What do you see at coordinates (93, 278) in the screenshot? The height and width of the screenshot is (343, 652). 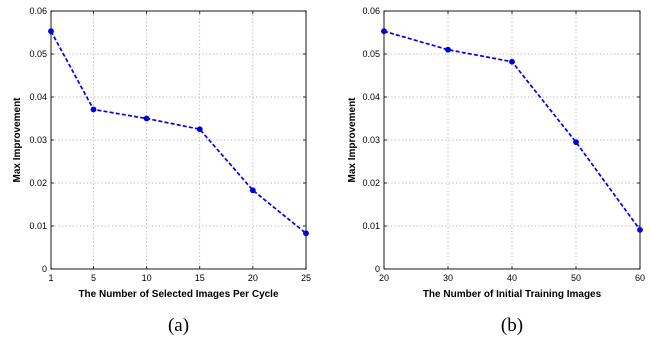 I see `x-tick-label: 5` at bounding box center [93, 278].